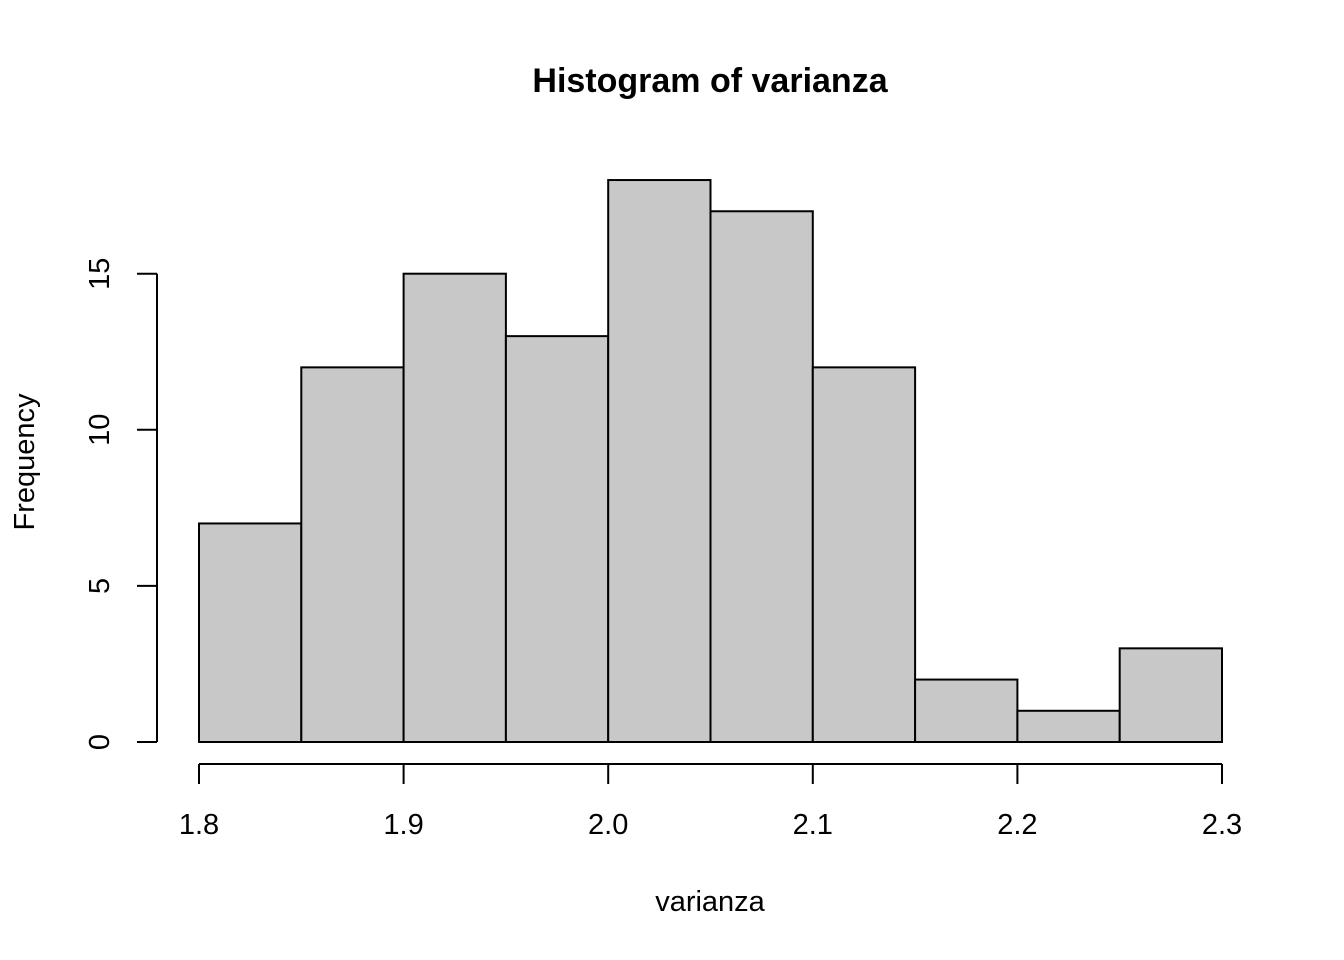 This screenshot has width=1344, height=960. Describe the element at coordinates (100, 586) in the screenshot. I see `y-tick-label-1: 5` at that location.